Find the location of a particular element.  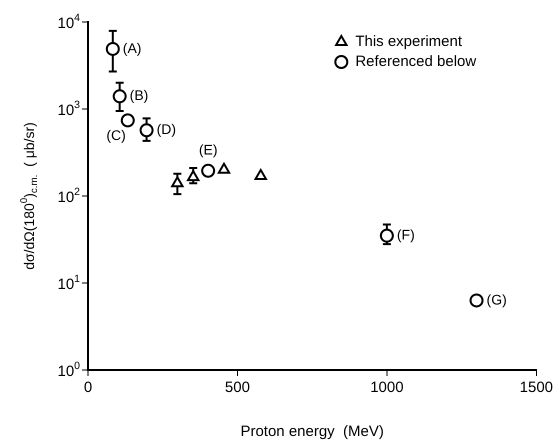

x-tick-label: 500 is located at coordinates (237, 387).